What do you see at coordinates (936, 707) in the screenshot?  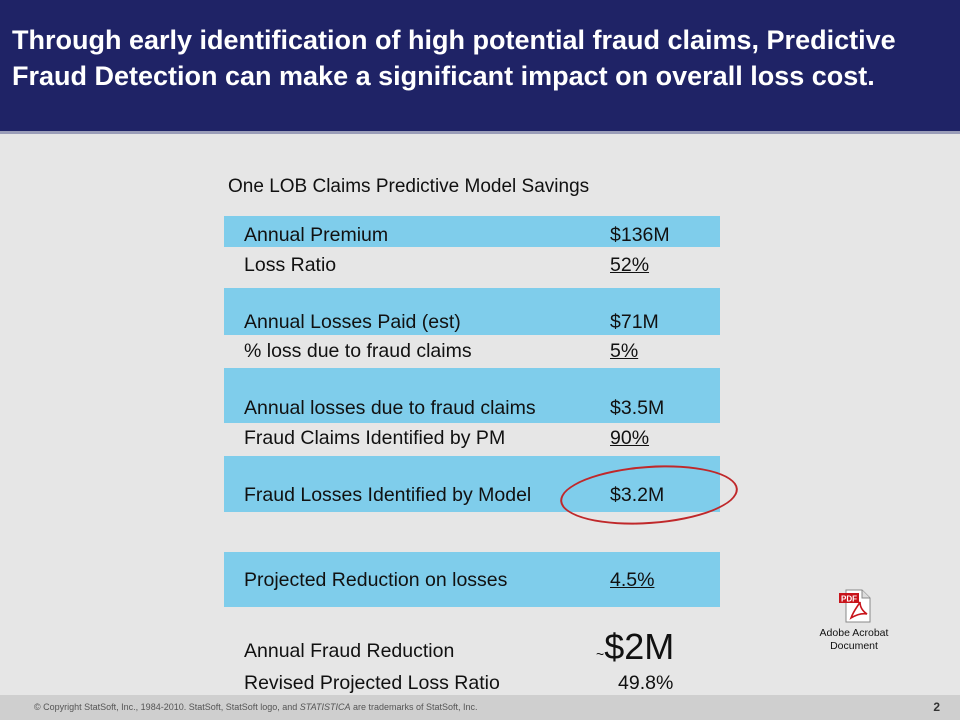 I see `page-number: 2` at bounding box center [936, 707].